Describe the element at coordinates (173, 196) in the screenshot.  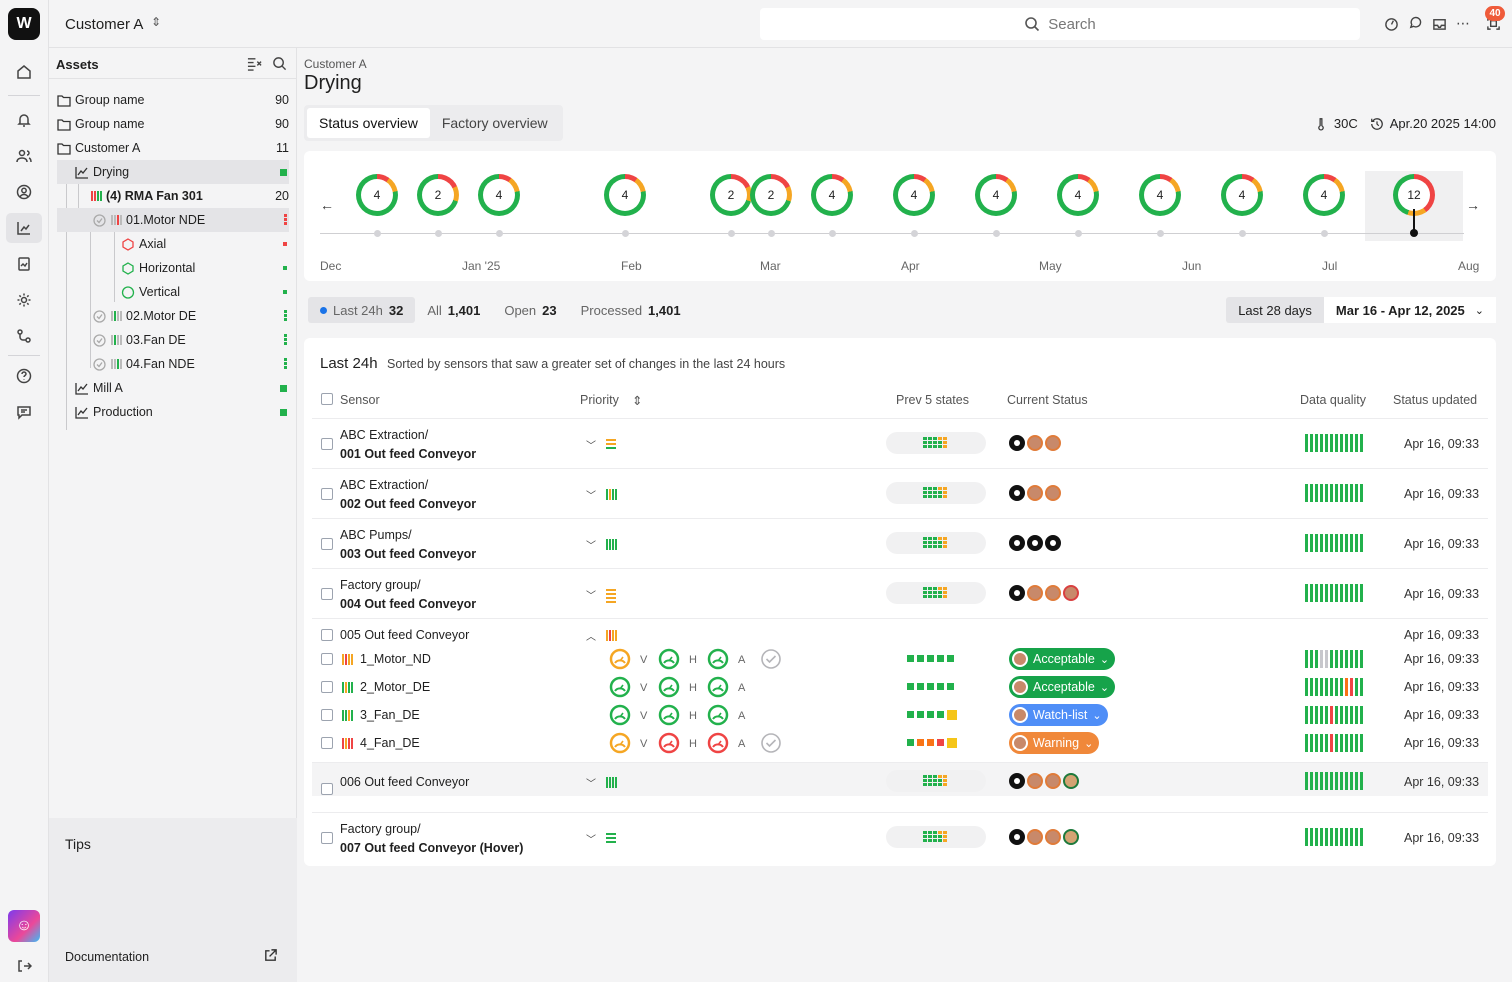
I see `tree-item-rma-fan: (4) RMA Fan 301 20` at that location.